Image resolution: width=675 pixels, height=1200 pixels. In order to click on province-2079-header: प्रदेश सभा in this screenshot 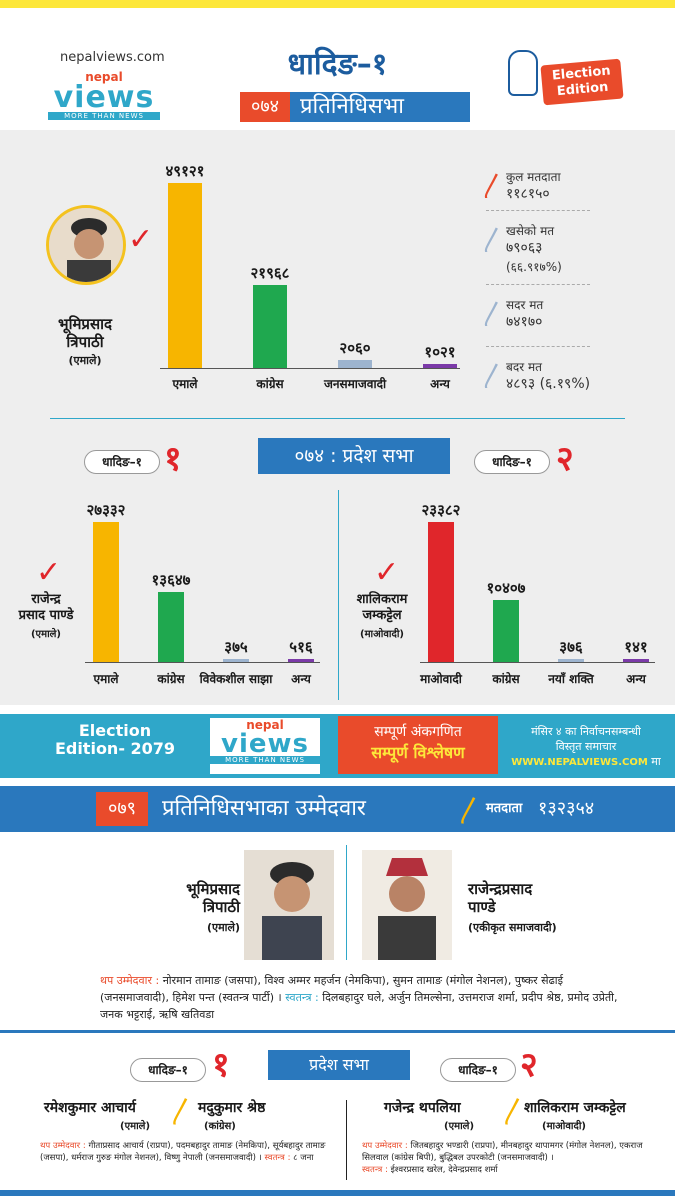, I will do `click(339, 1065)`.